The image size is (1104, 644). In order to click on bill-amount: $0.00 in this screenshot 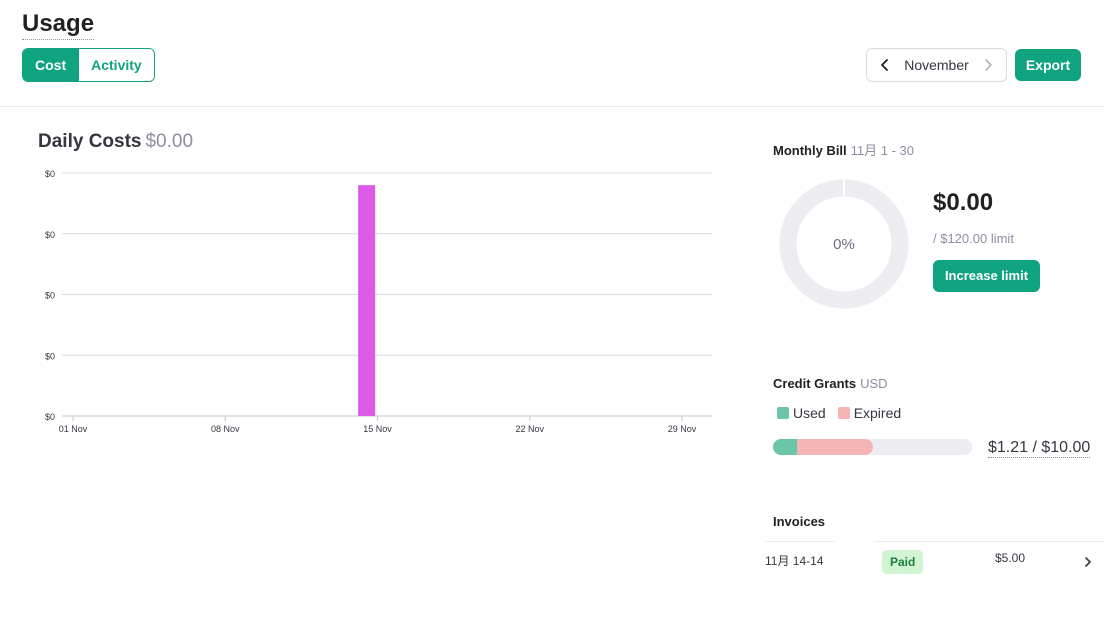, I will do `click(963, 202)`.